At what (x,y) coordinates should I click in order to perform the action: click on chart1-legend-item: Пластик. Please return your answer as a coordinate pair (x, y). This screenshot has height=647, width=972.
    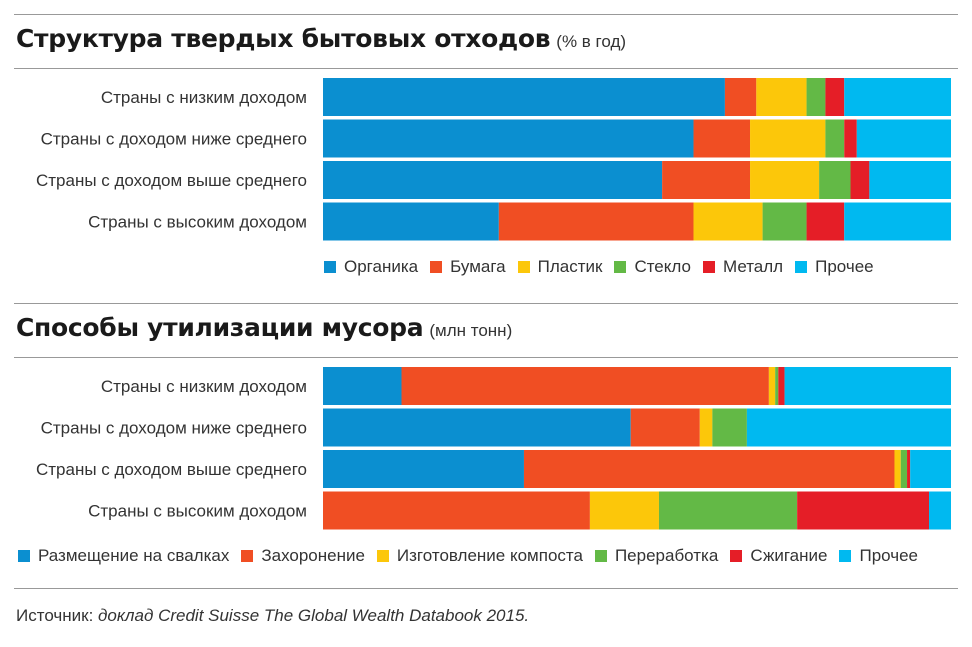
    Looking at the image, I should click on (559, 267).